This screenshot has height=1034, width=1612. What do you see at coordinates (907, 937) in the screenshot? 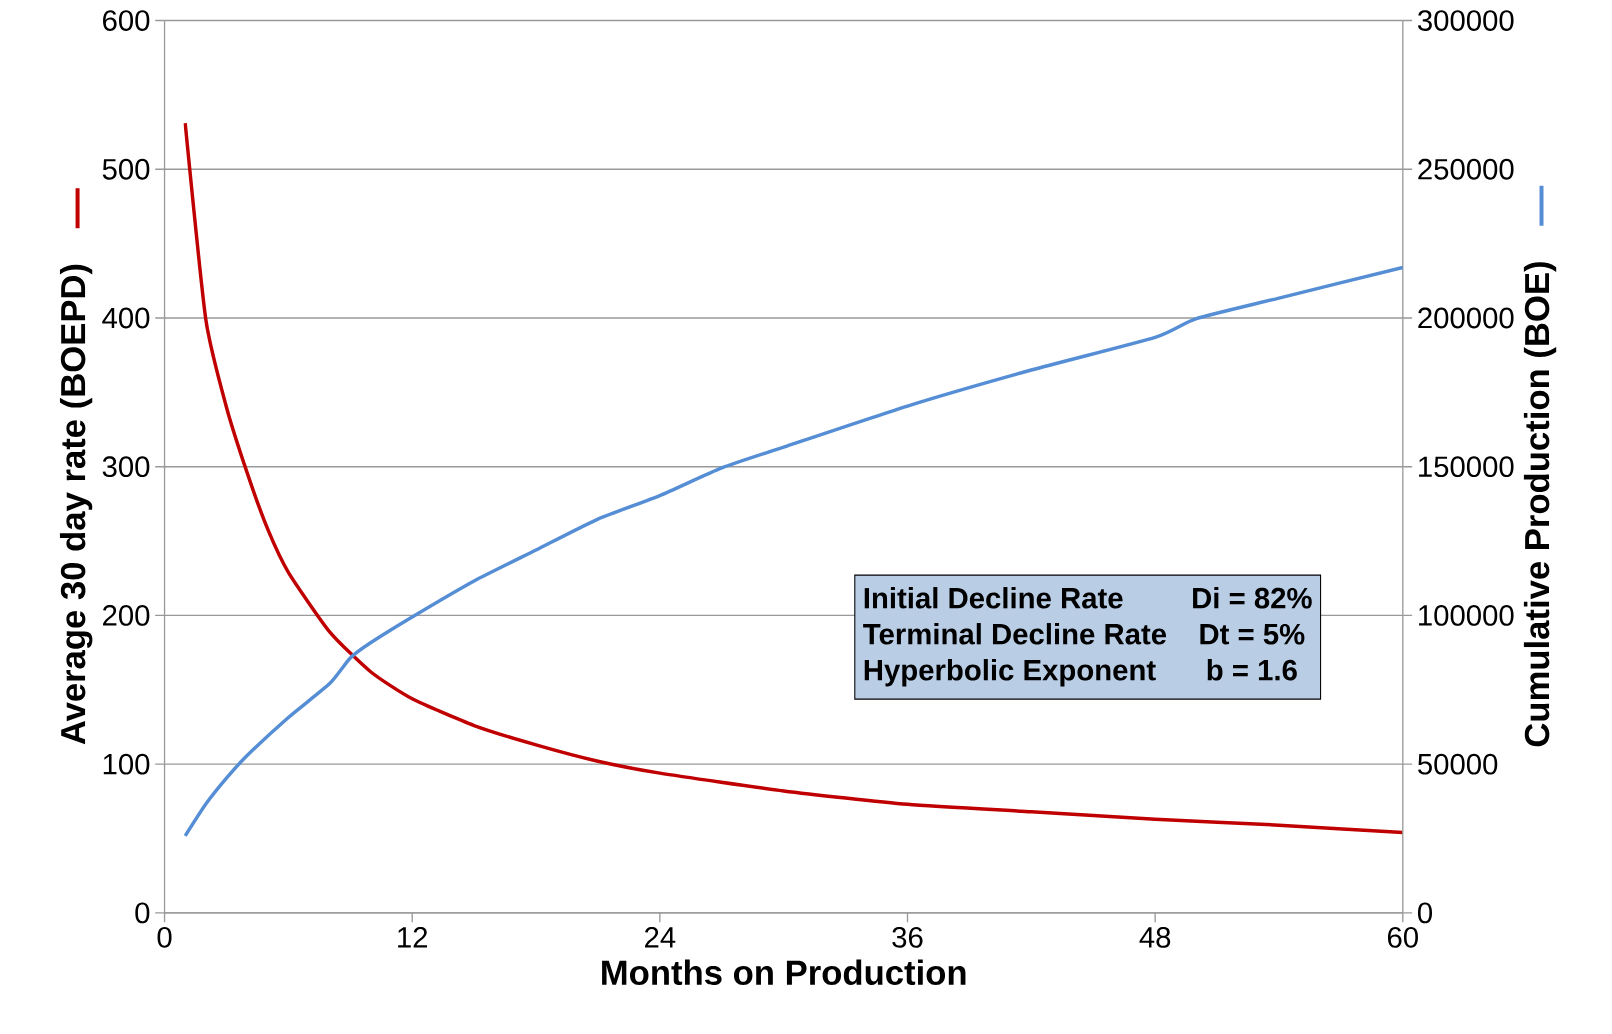
I see `x-tick-label: 36` at bounding box center [907, 937].